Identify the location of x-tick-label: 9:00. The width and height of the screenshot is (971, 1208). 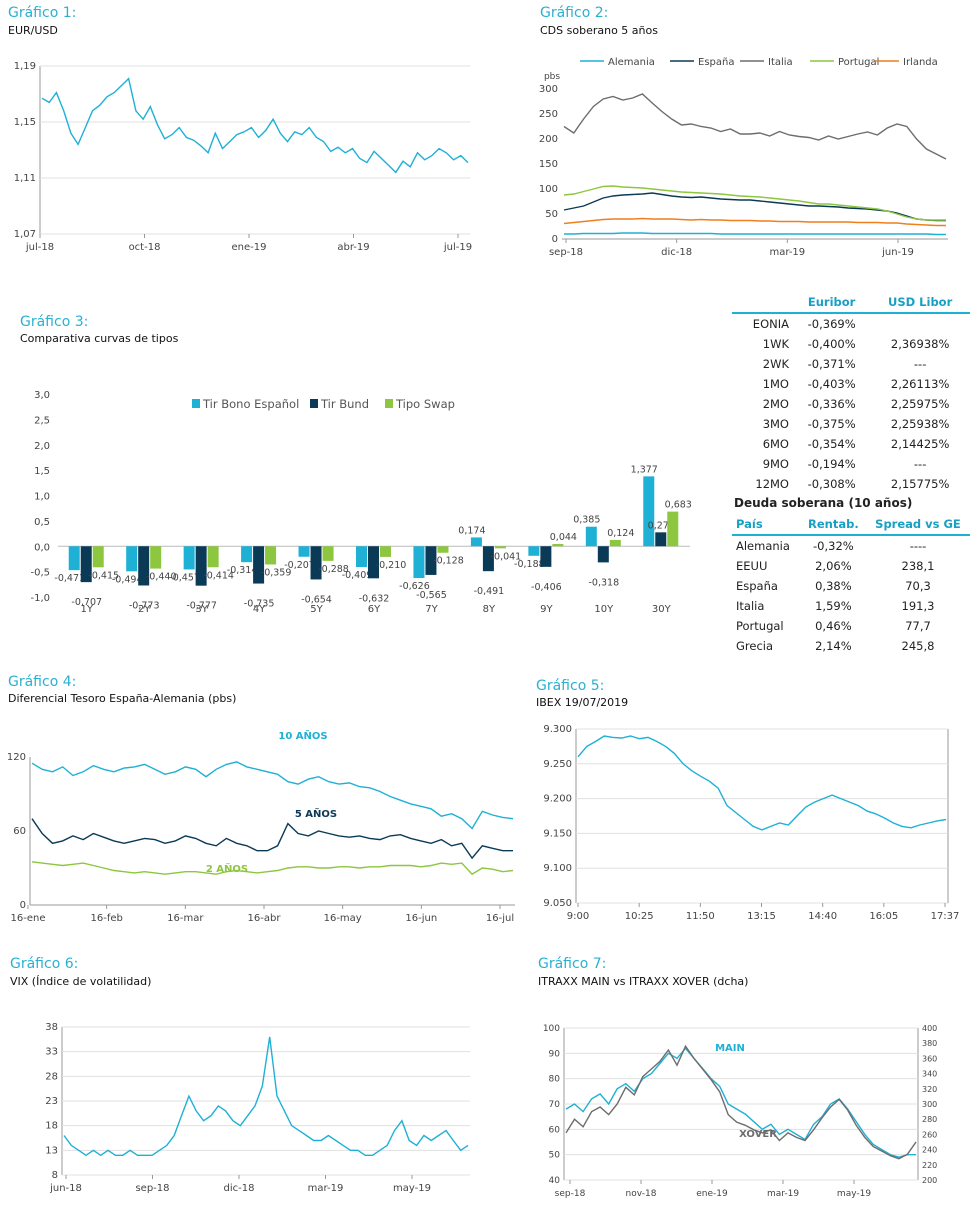
(578, 916).